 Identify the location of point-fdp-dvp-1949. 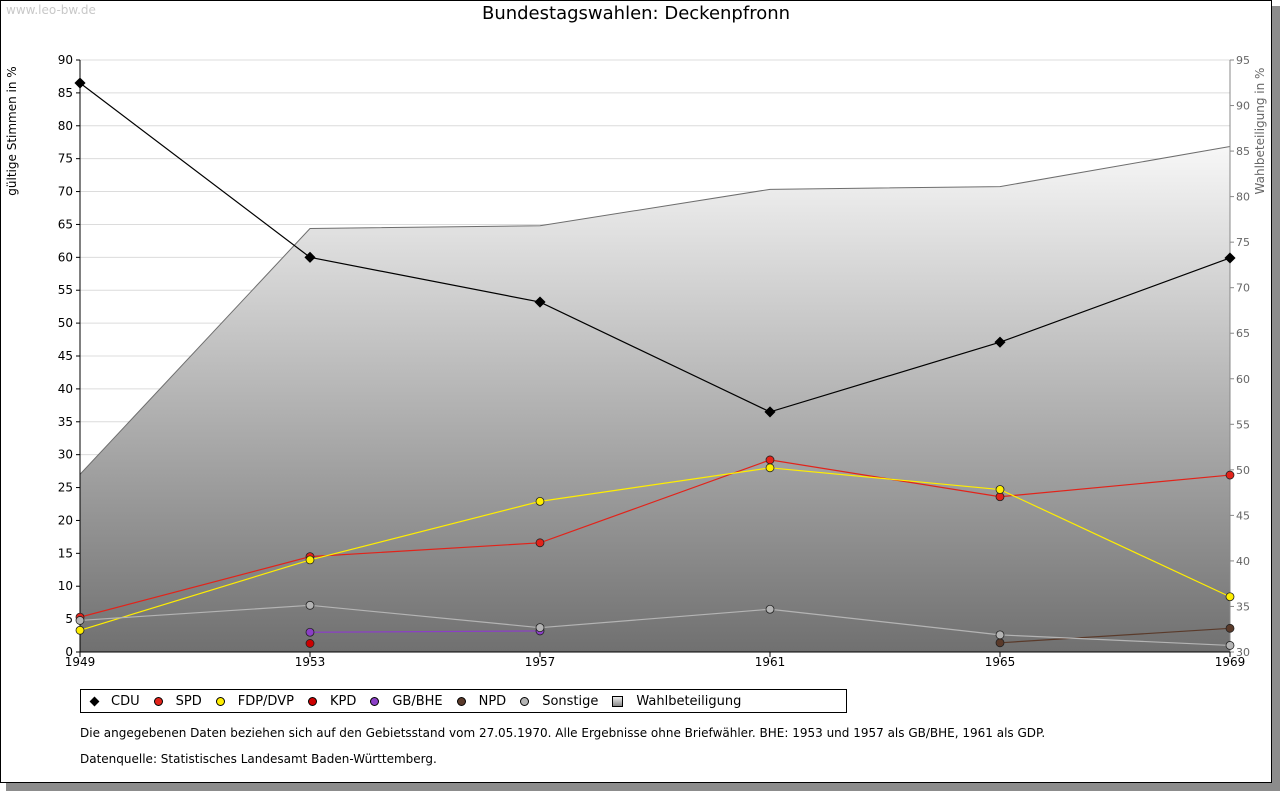
(80, 630).